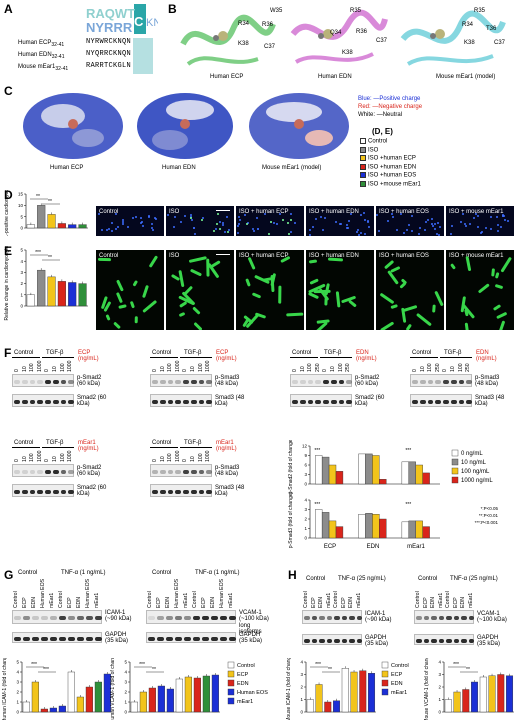 The width and height of the screenshot is (520, 720). I want to click on f-dose-label: 0, so click(155, 460).